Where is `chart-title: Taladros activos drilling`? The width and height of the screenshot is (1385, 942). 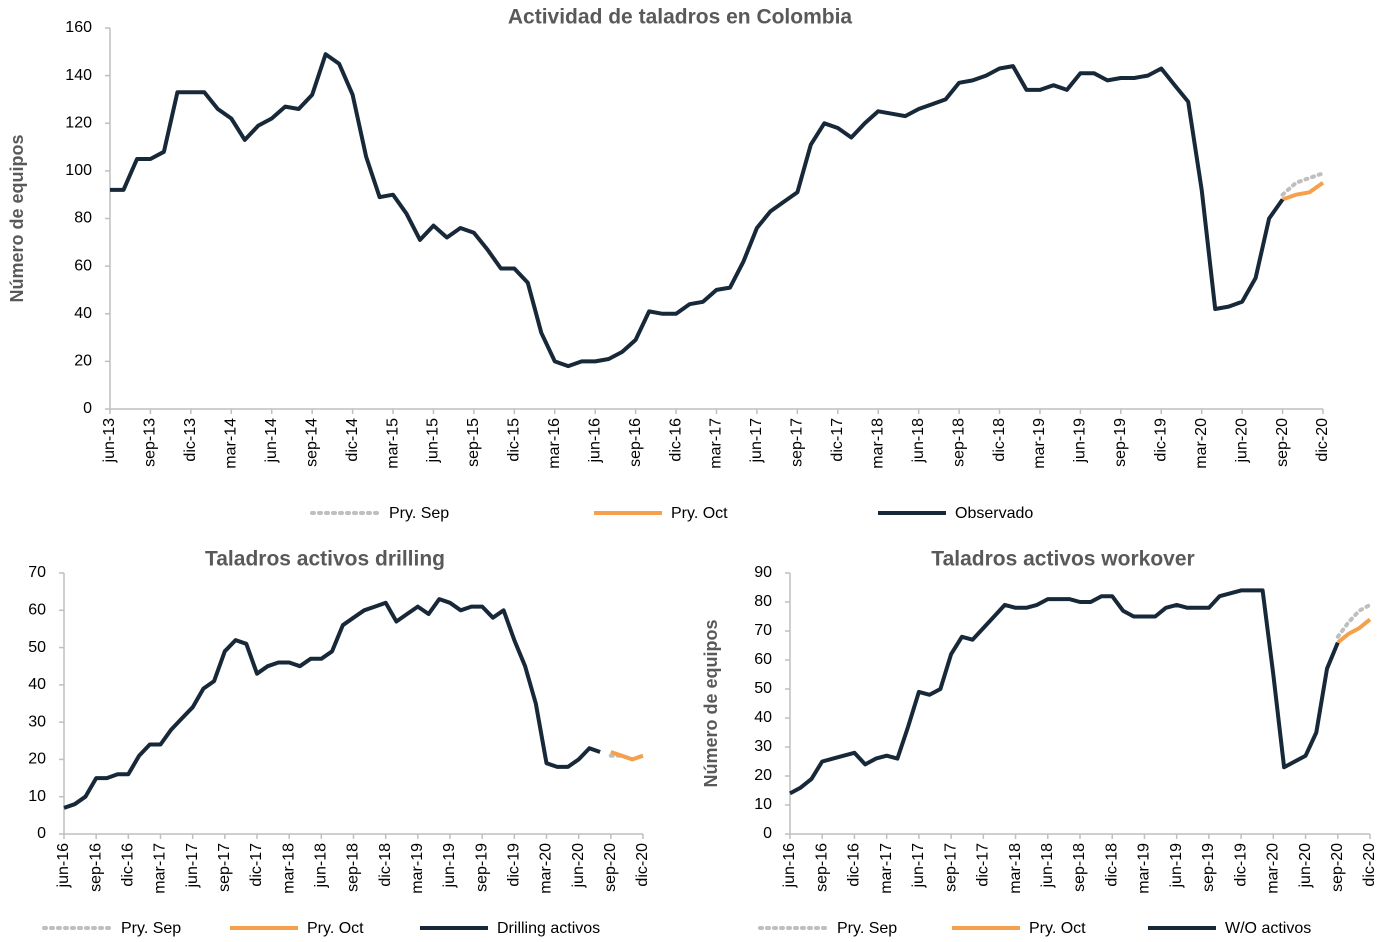 chart-title: Taladros activos drilling is located at coordinates (325, 559).